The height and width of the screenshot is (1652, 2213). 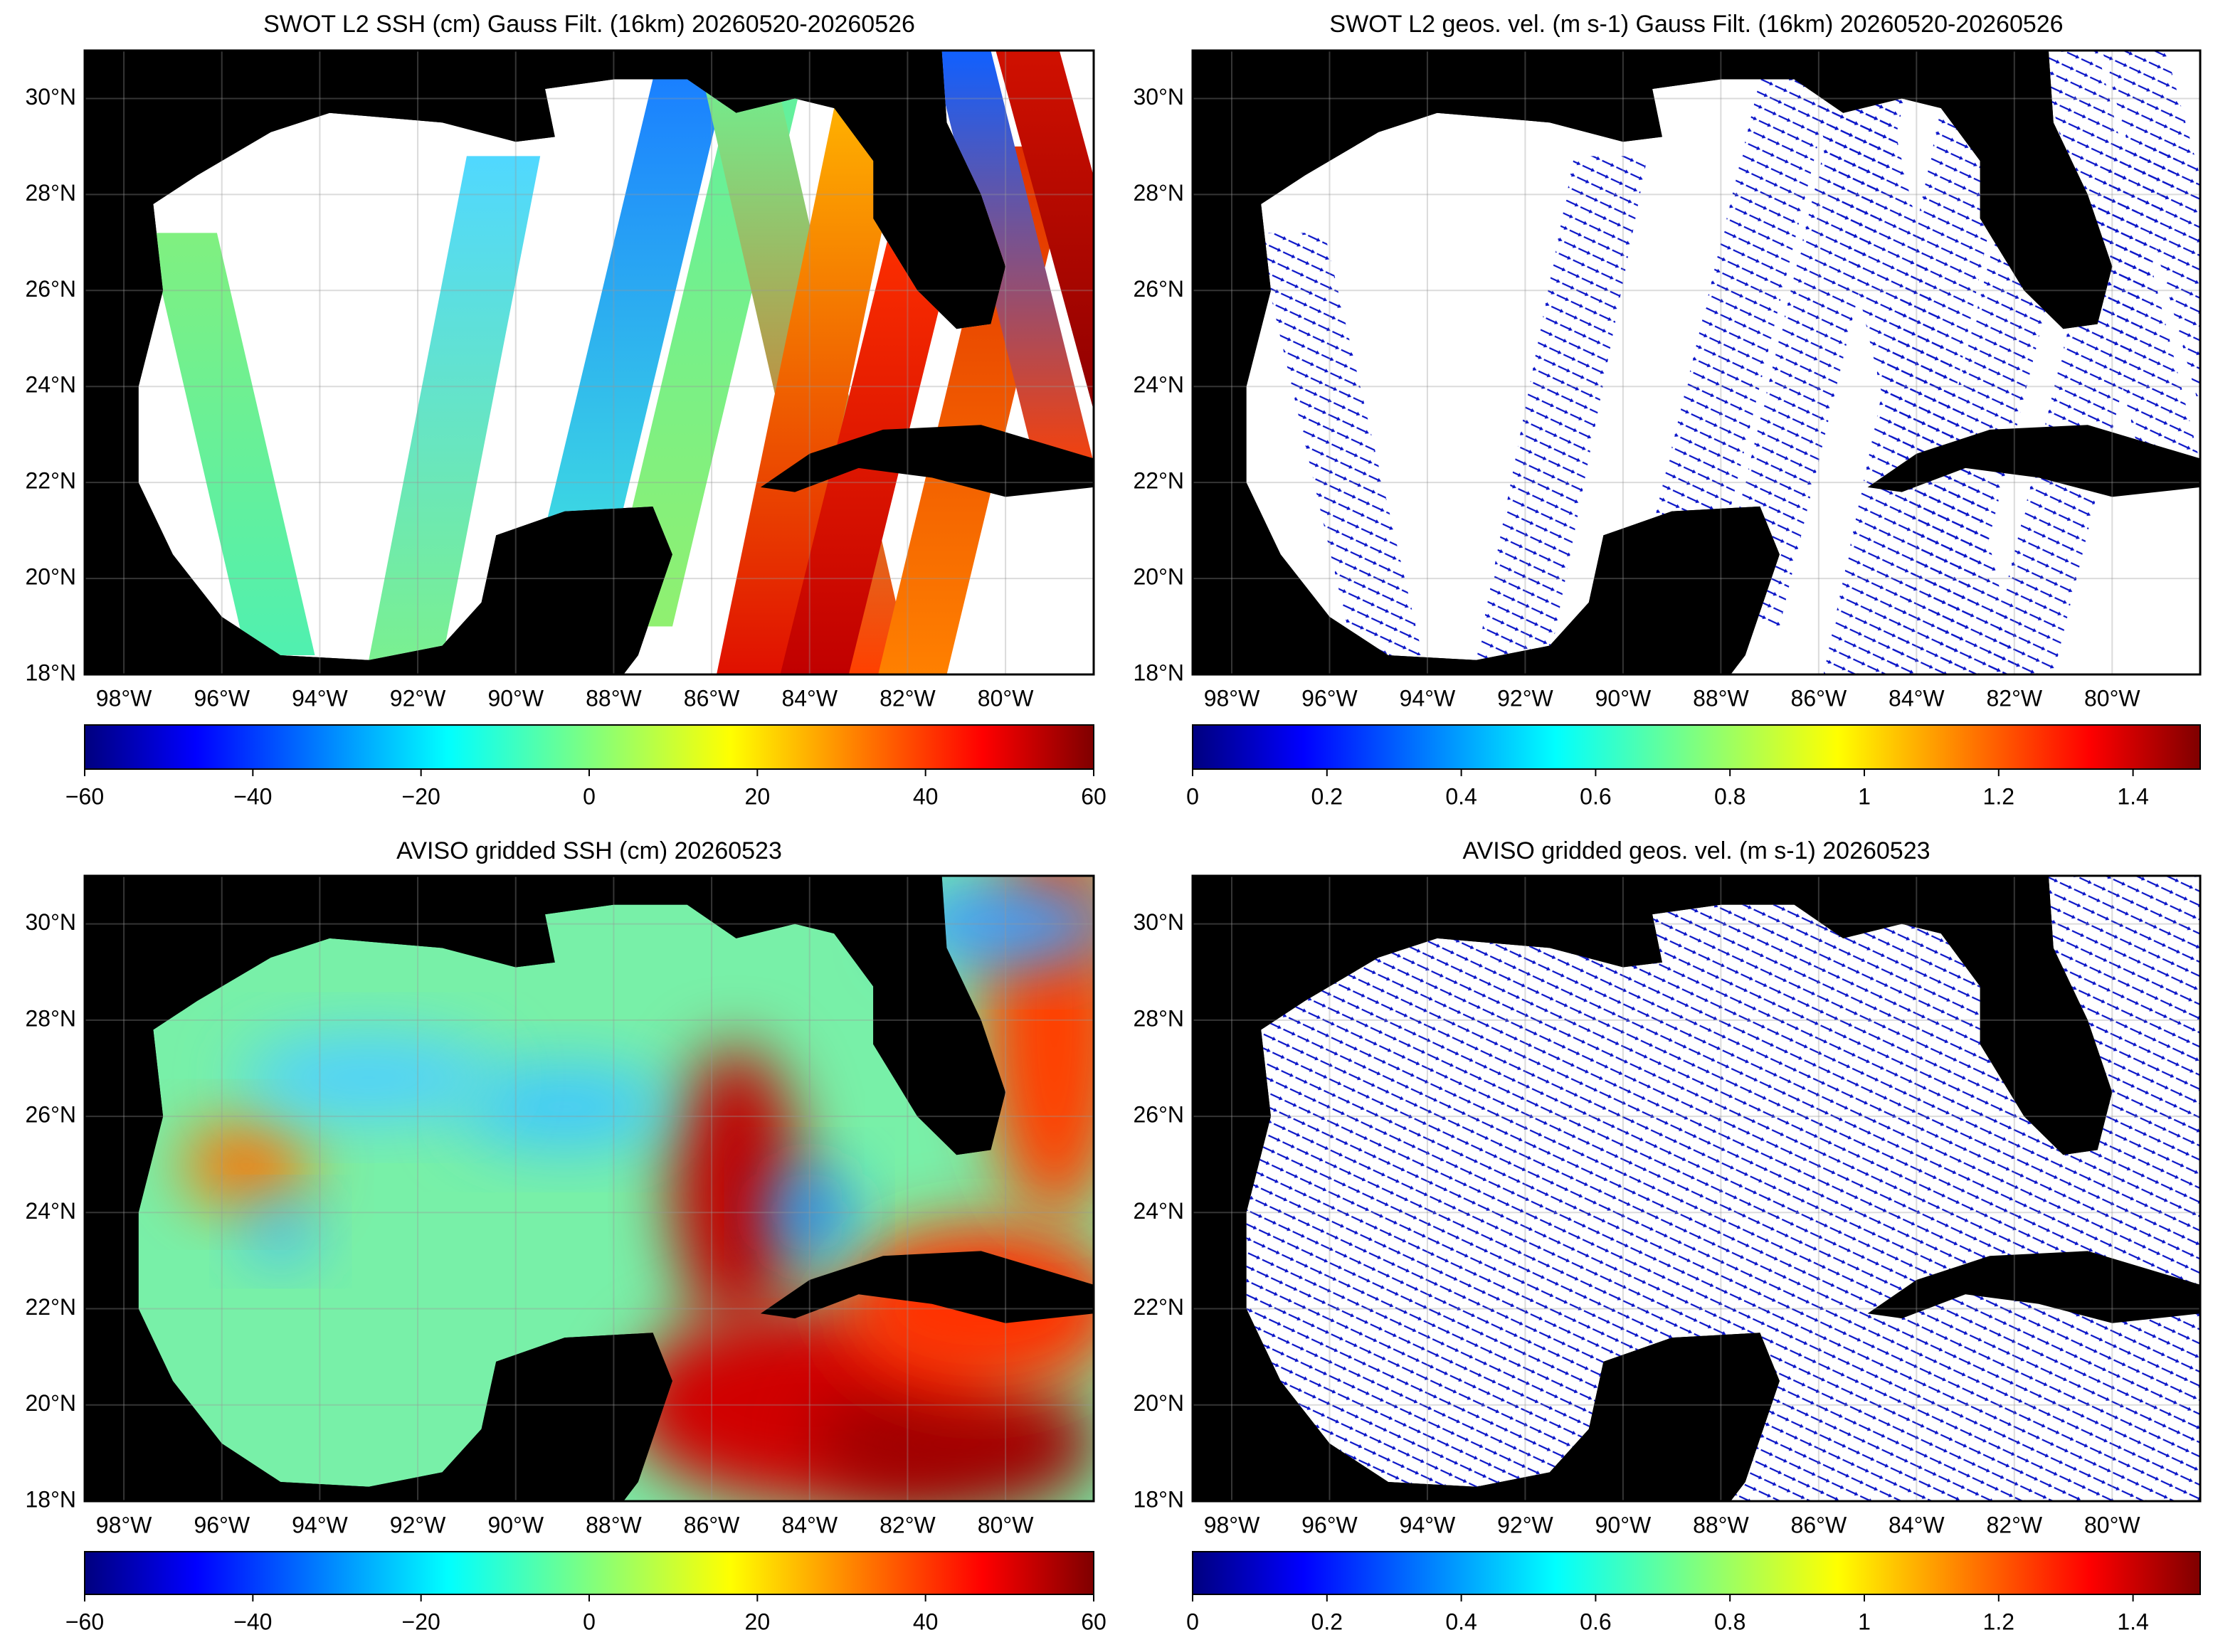 I want to click on colorbar-tick-label: 1, so click(x=1864, y=796).